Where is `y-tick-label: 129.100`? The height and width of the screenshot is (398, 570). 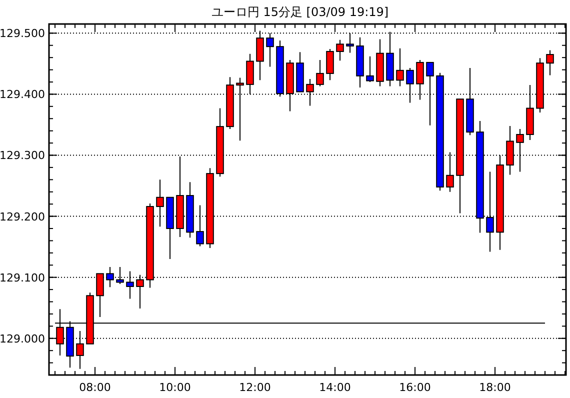
y-tick-label: 129.100 is located at coordinates (22, 277).